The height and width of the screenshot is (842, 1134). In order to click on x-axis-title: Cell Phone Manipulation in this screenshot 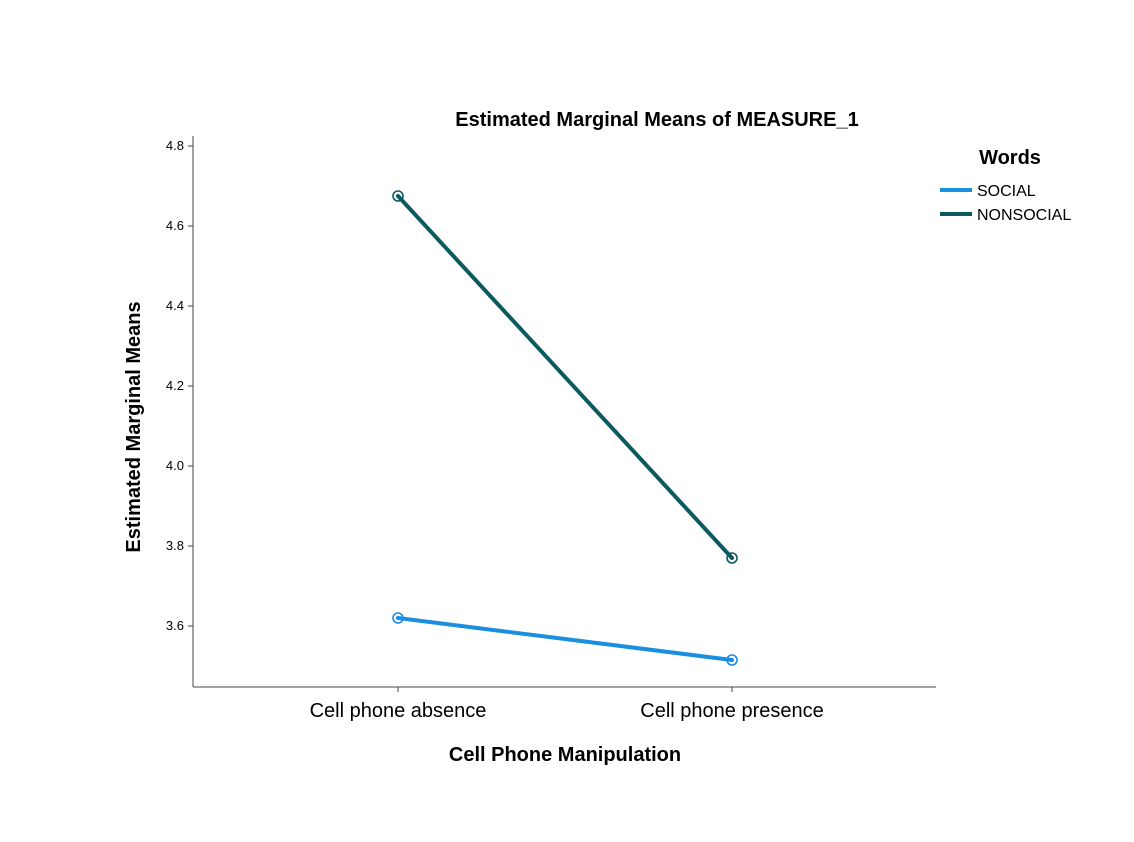, I will do `click(565, 755)`.